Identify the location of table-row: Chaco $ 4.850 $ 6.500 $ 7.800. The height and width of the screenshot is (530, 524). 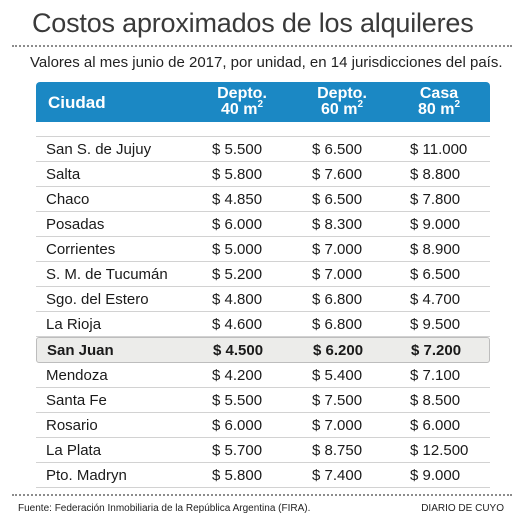
(263, 199).